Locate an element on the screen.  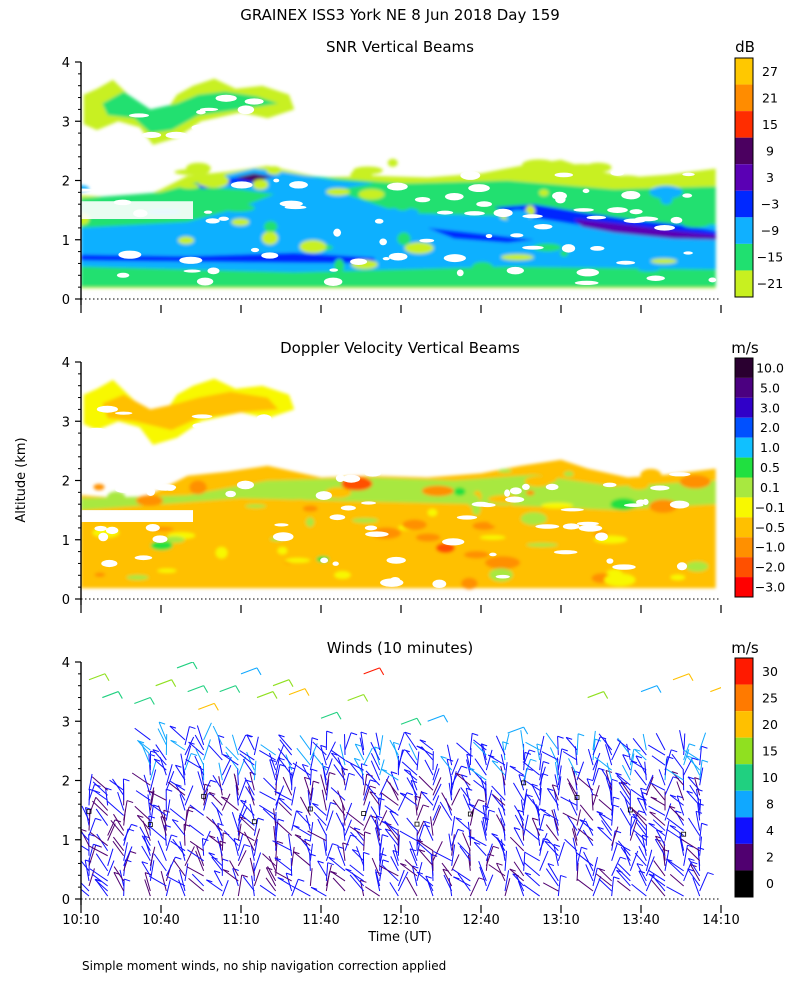
winds-colorbar-unit: m/s is located at coordinates (745, 648).